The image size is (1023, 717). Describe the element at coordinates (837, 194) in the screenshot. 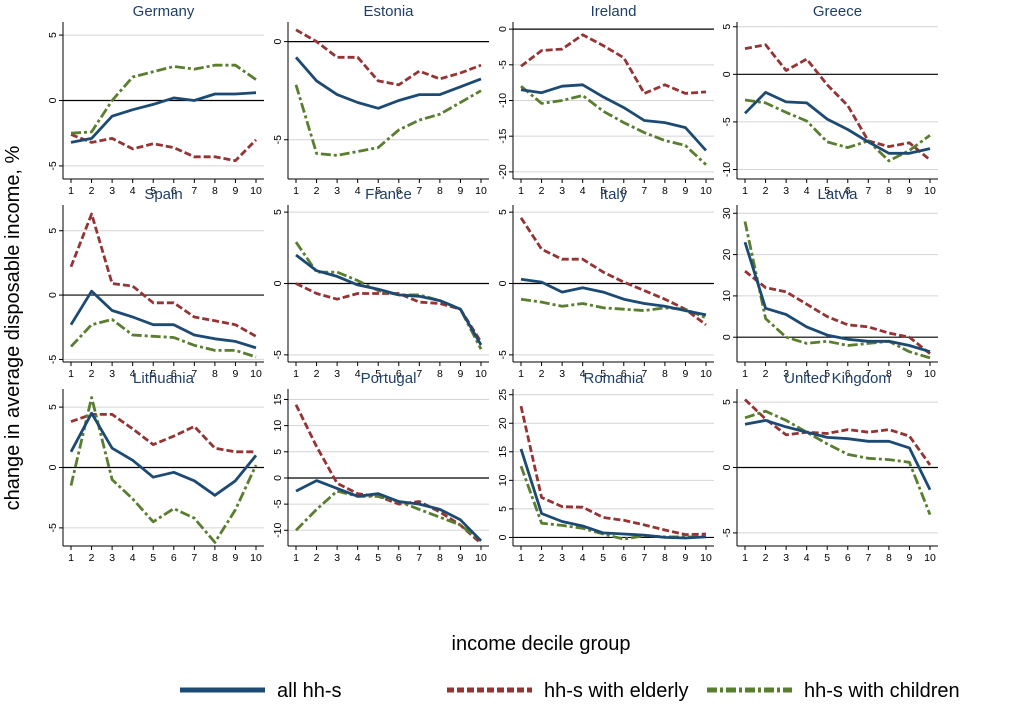

I see `panel-title: Latvia` at that location.